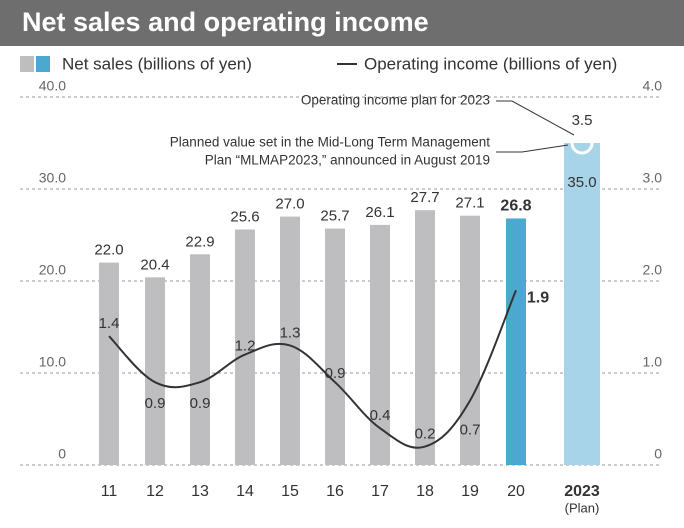  Describe the element at coordinates (515, 206) in the screenshot. I see `bar-value-label: 26.8` at that location.